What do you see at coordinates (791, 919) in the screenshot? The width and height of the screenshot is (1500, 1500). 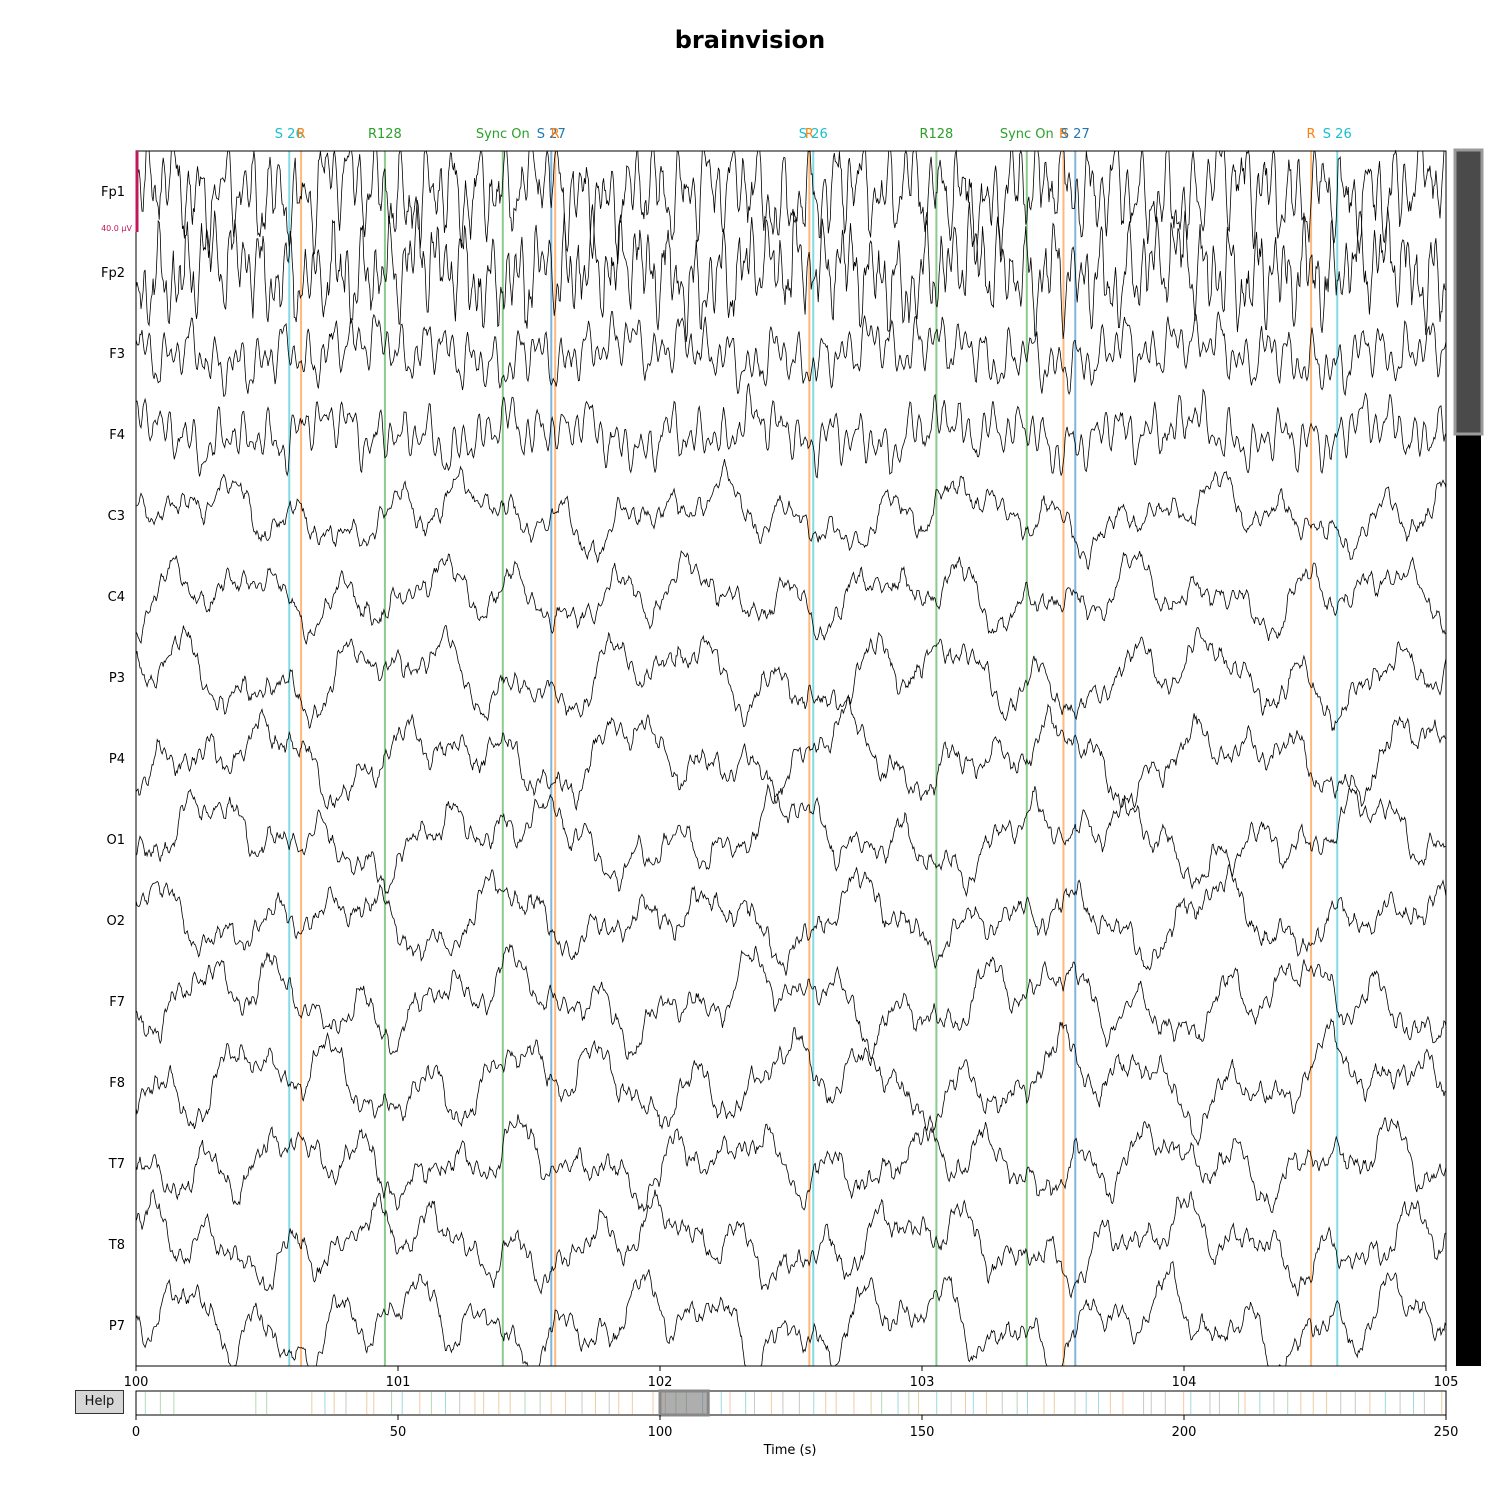 I see `trace-o2` at bounding box center [791, 919].